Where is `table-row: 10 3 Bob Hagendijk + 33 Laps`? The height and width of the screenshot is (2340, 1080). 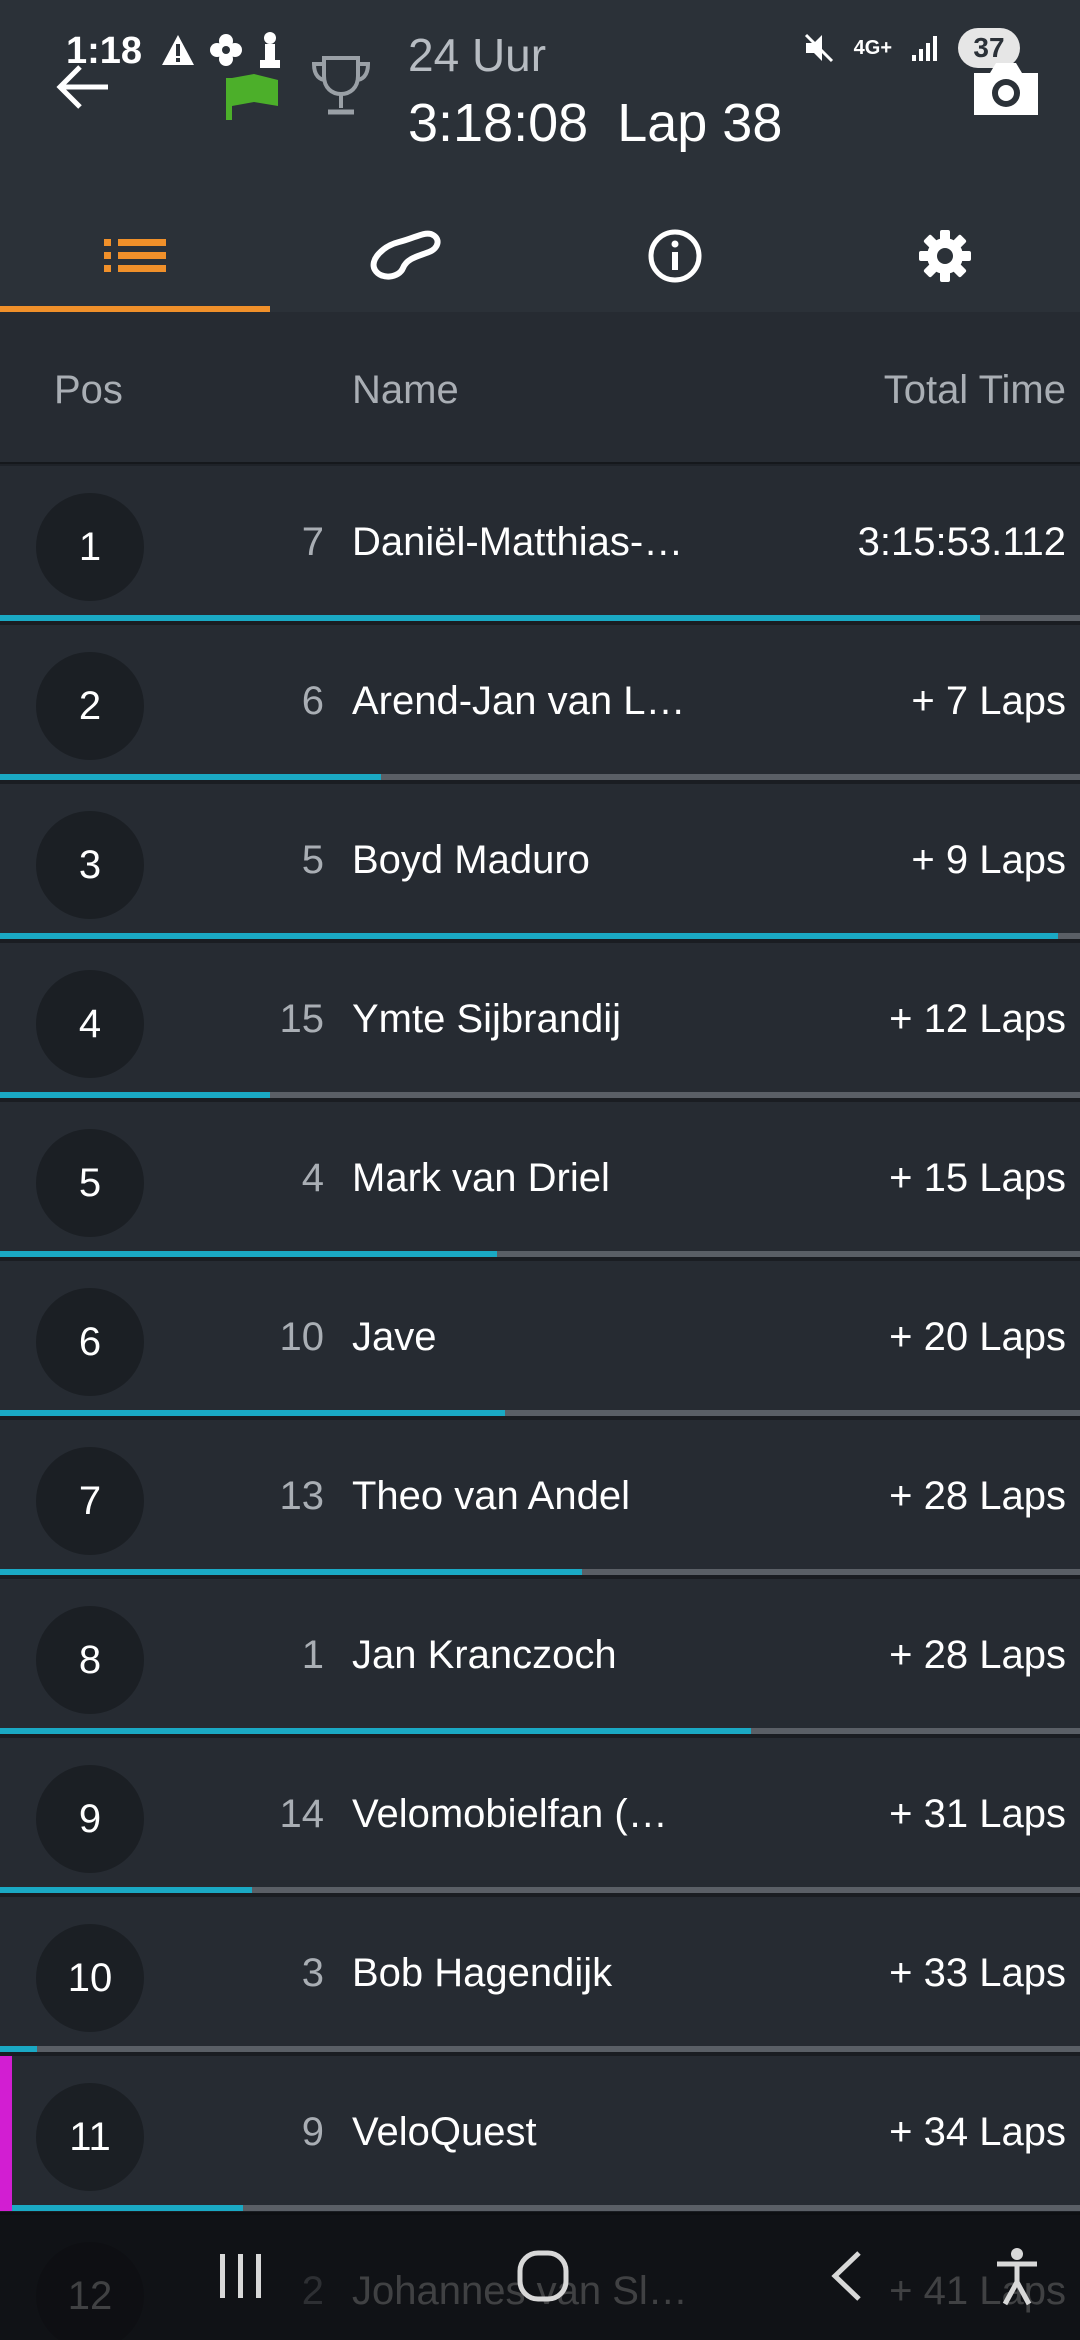
table-row: 10 3 Bob Hagendijk + 33 Laps is located at coordinates (540, 1976).